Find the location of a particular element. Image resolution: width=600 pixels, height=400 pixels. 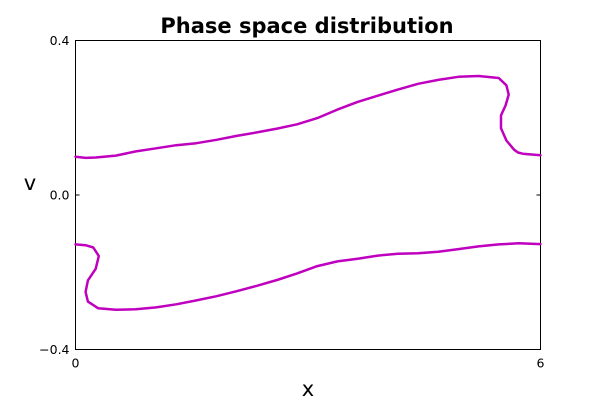

y-tick-label: −0.4 is located at coordinates (54, 349).